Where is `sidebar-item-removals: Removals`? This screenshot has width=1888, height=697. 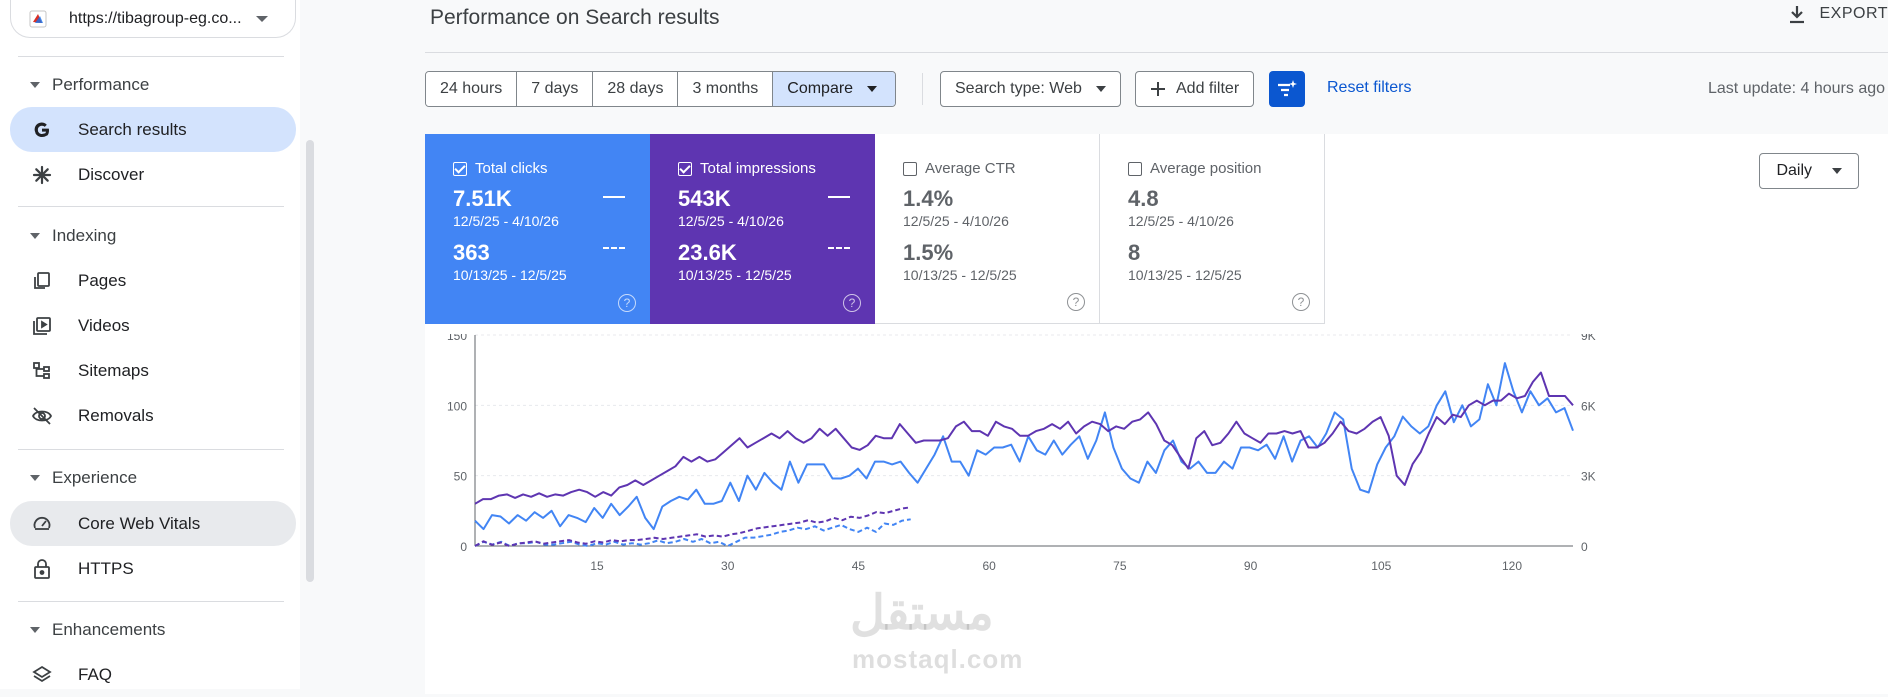
sidebar-item-removals: Removals is located at coordinates (153, 415).